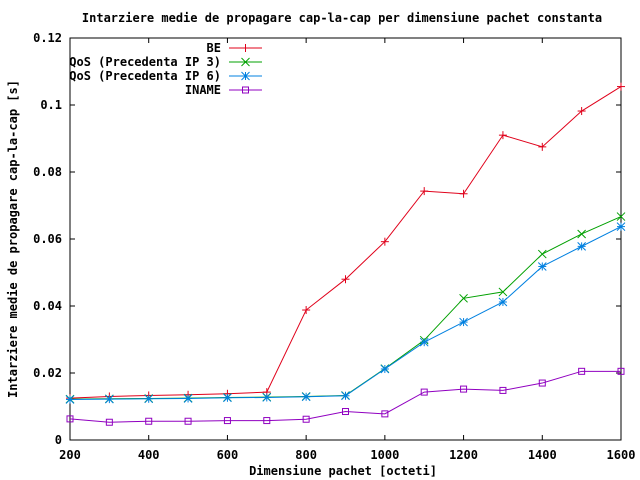 The width and height of the screenshot is (640, 480). I want to click on legend-label: QoS (Precedenta IP 6), so click(145, 76).